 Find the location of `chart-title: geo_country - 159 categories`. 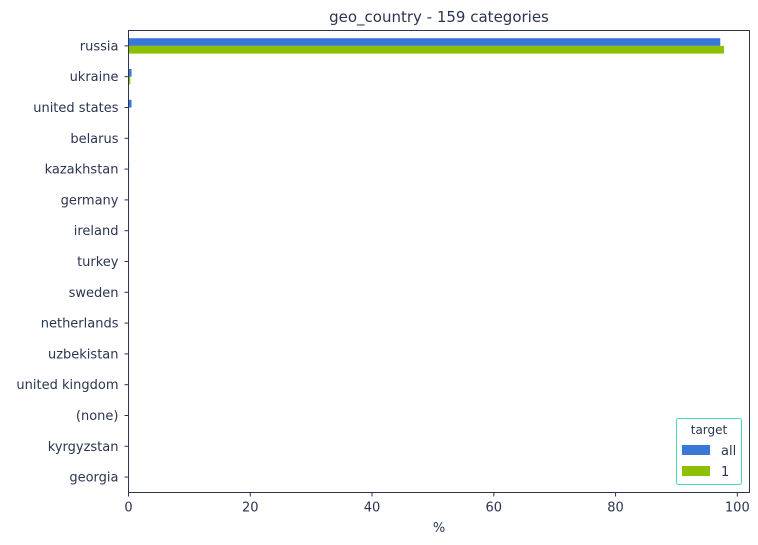

chart-title: geo_country - 159 categories is located at coordinates (439, 17).